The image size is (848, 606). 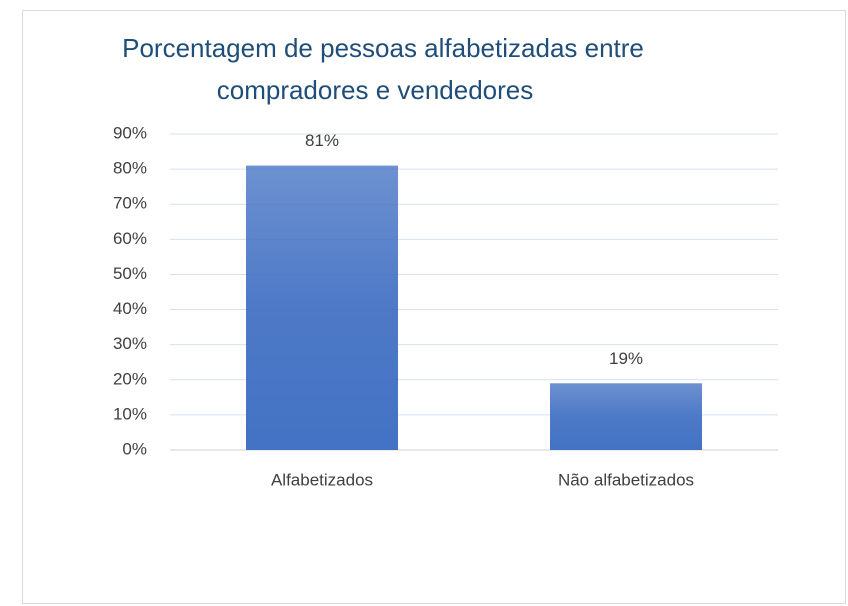 I want to click on y-tick-label: 70%, so click(x=130, y=203).